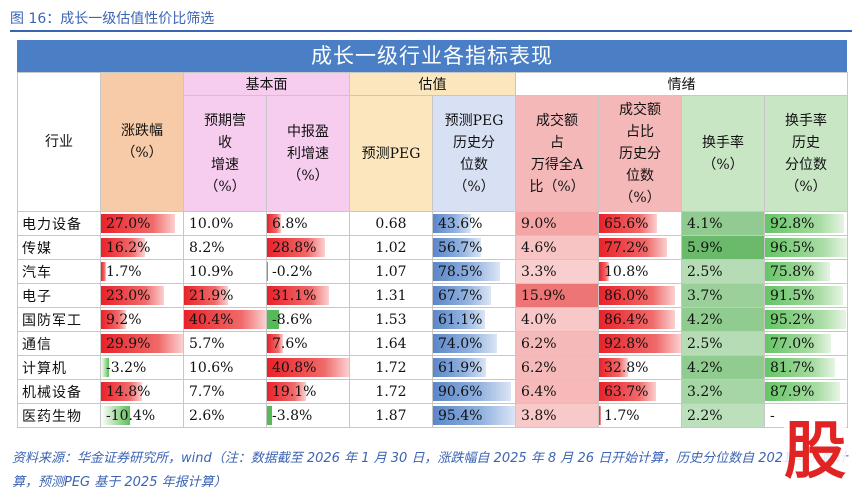 The image size is (864, 502). Describe the element at coordinates (225, 120) in the screenshot. I see `header-line: 预期营` at that location.